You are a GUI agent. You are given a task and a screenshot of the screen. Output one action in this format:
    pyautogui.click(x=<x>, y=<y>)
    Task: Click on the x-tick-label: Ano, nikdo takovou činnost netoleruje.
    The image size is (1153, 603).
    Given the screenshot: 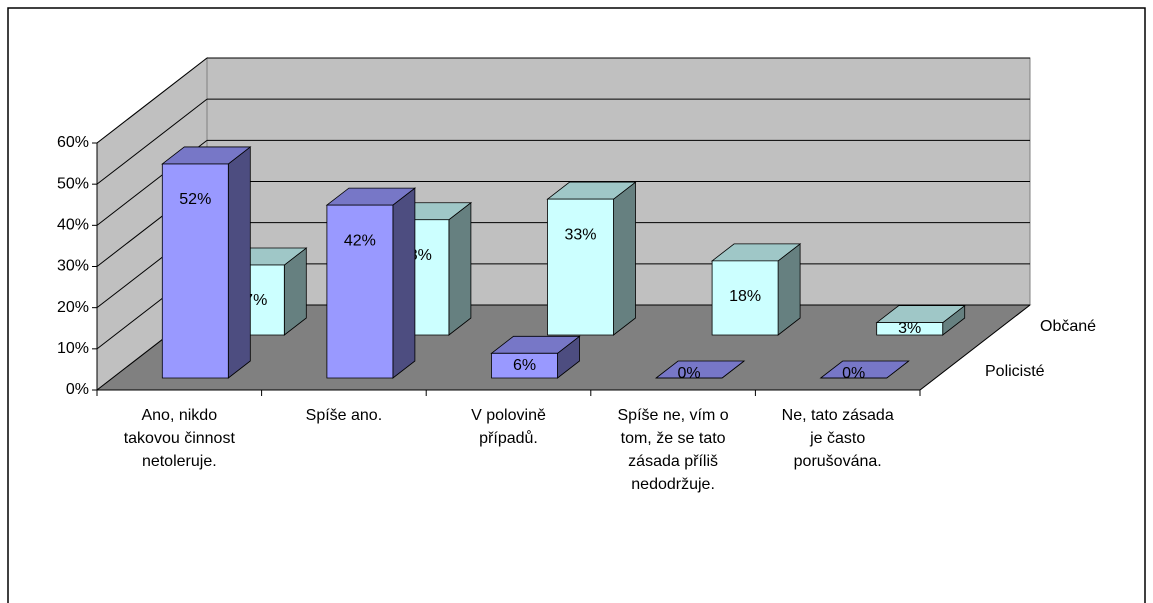 What is the action you would take?
    pyautogui.click(x=179, y=438)
    